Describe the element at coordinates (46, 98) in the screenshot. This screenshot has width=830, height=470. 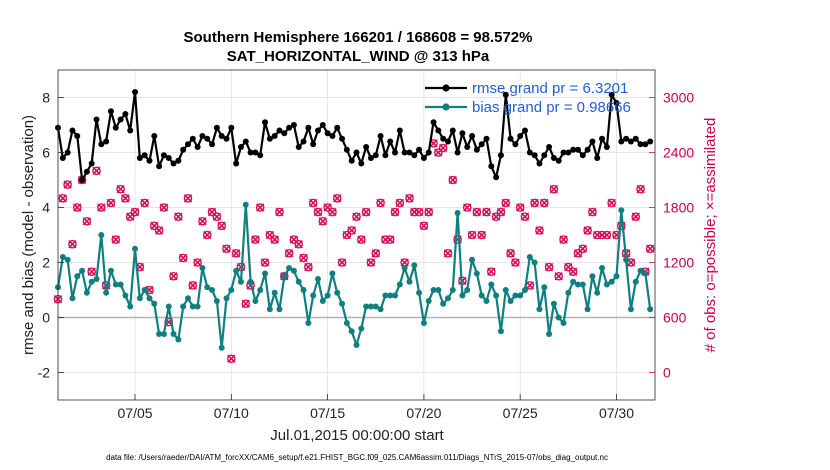
I see `y-tick-label: 8` at that location.